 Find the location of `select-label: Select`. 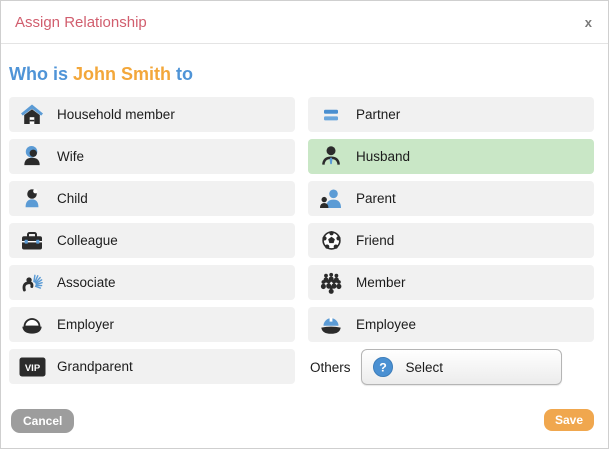

select-label: Select is located at coordinates (424, 367).